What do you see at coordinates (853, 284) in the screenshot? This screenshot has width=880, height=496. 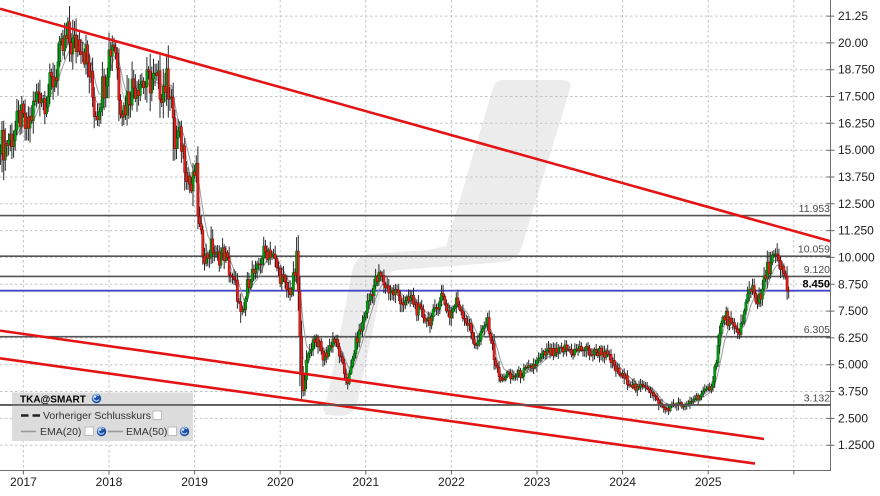 I see `svg-text: 8.750` at bounding box center [853, 284].